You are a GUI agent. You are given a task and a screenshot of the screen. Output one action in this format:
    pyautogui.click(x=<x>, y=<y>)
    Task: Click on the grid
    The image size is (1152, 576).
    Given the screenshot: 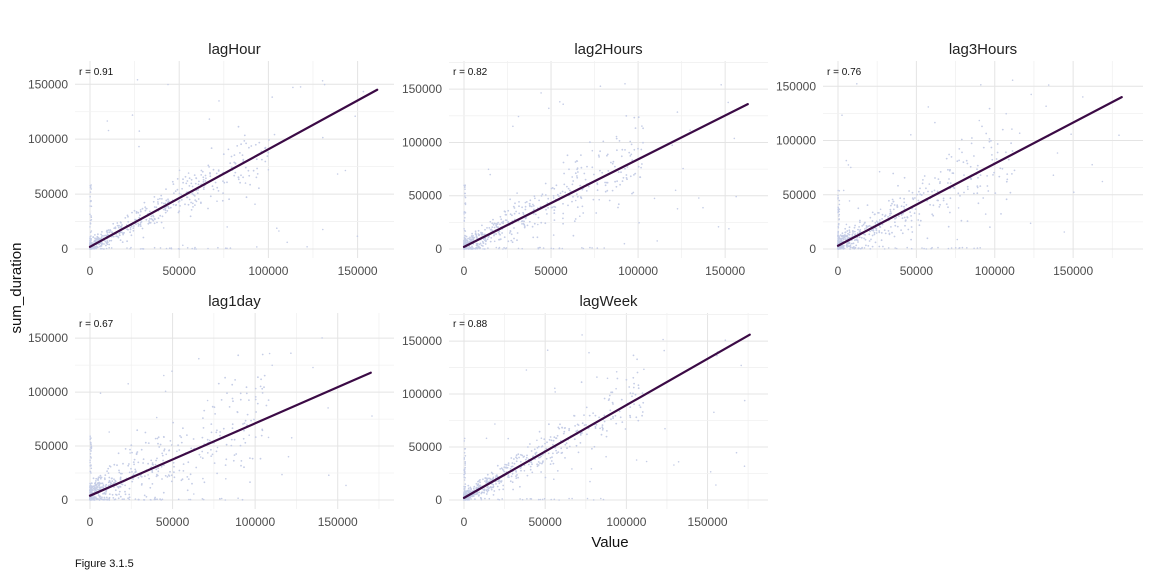 What is the action you would take?
    pyautogui.click(x=608, y=411)
    